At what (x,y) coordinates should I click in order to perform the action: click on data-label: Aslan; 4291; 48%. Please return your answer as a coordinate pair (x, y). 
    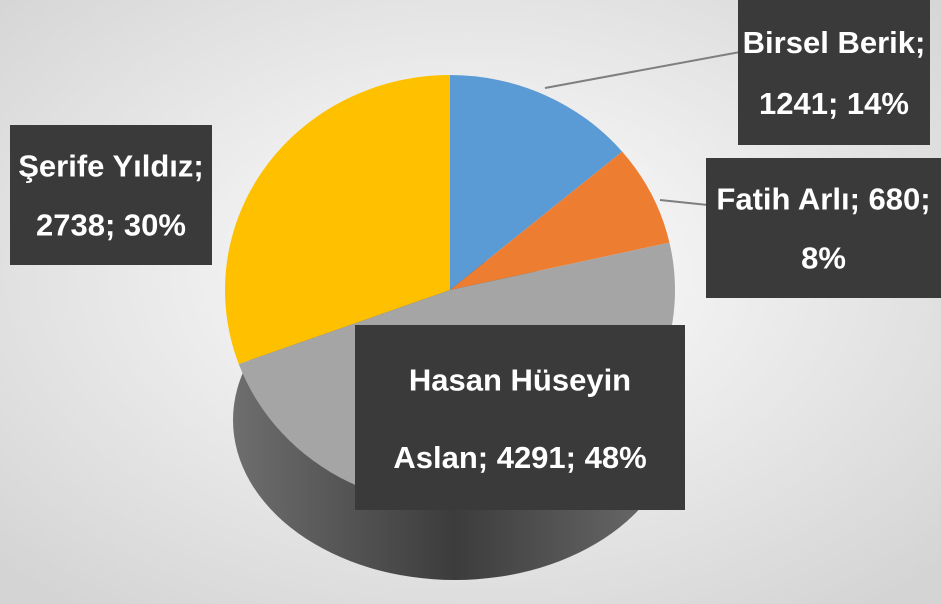
    Looking at the image, I should click on (519, 457).